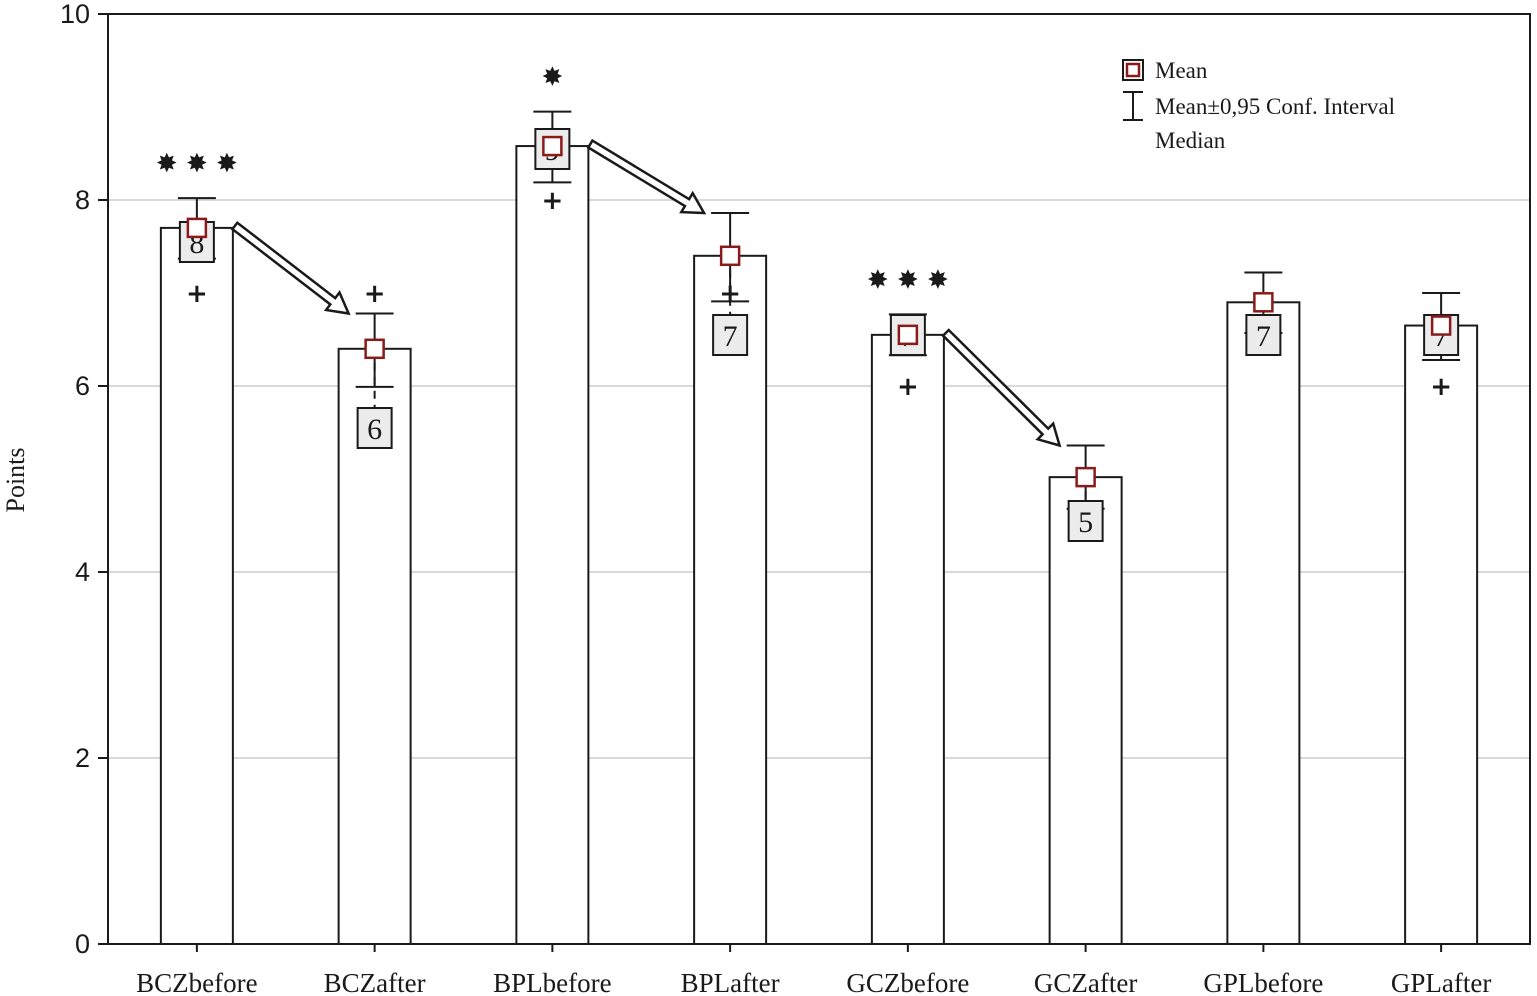 The width and height of the screenshot is (1537, 996). Describe the element at coordinates (1181, 70) in the screenshot. I see `legend-label-mean: Mean` at that location.